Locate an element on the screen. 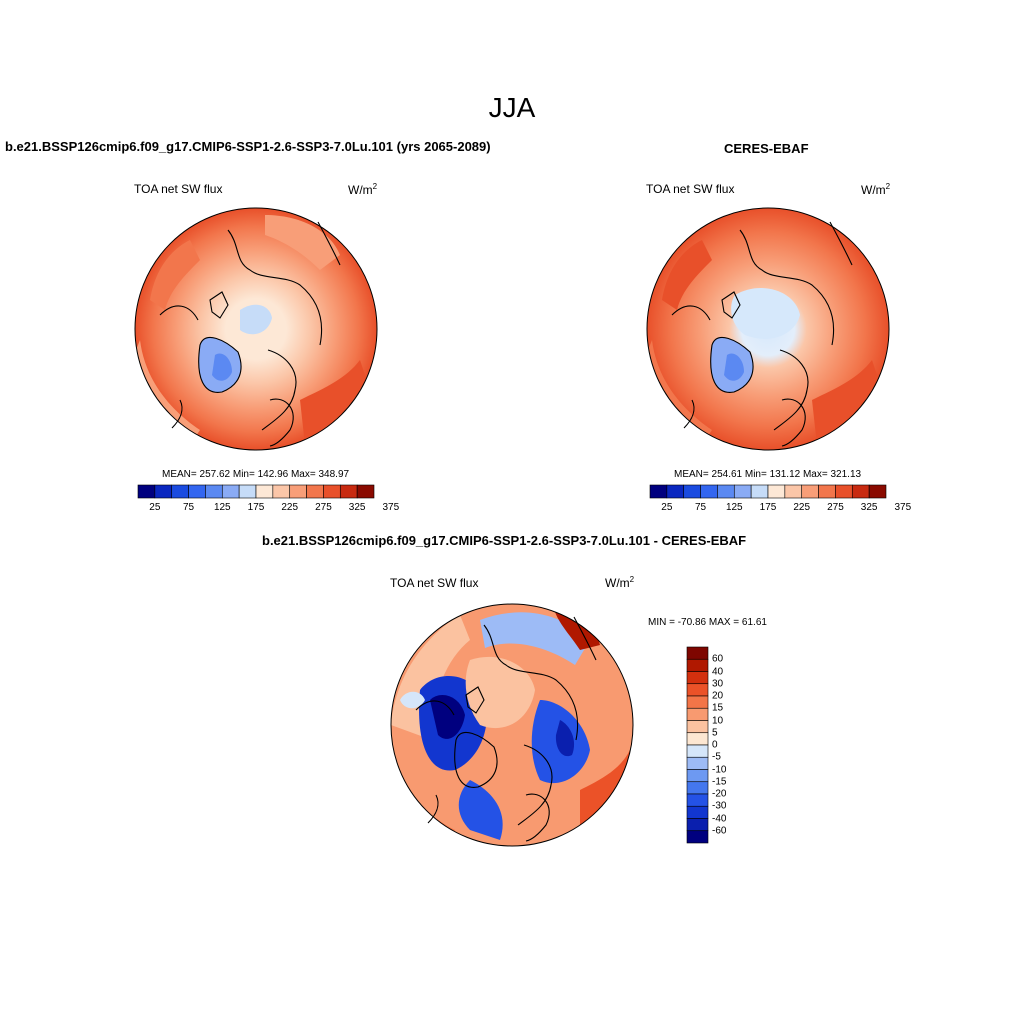  obs-units-label: W/m2 is located at coordinates (876, 189).